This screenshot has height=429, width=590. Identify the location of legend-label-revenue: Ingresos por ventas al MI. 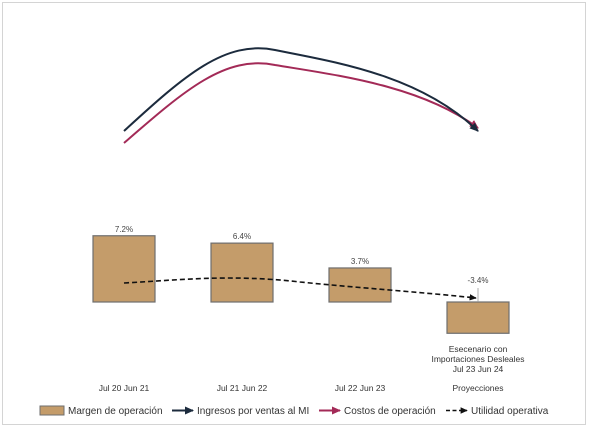
(253, 411).